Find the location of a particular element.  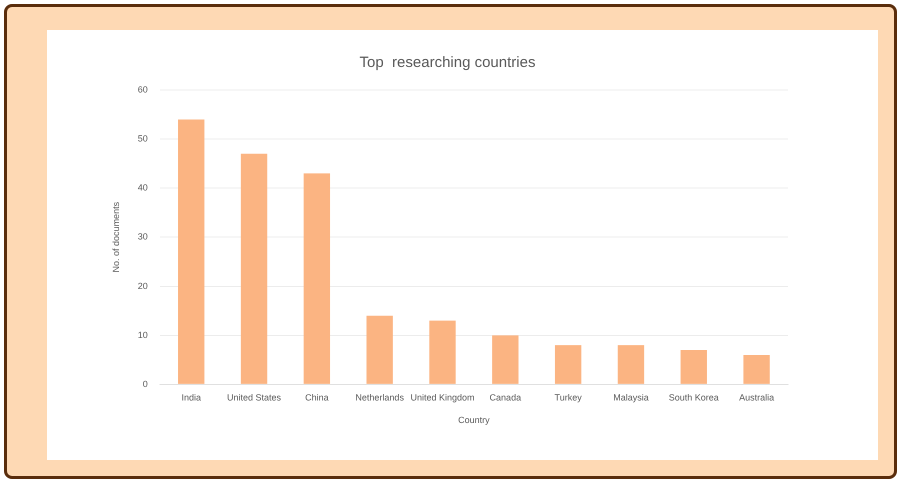

y-tick-label: 40 is located at coordinates (143, 187).